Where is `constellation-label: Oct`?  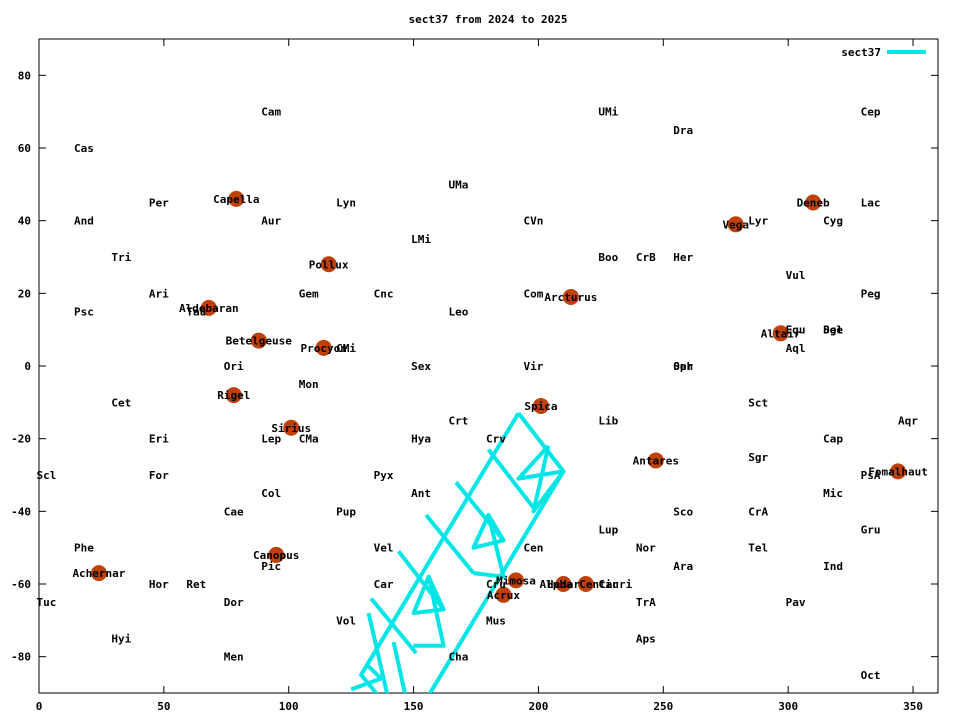 constellation-label: Oct is located at coordinates (871, 675).